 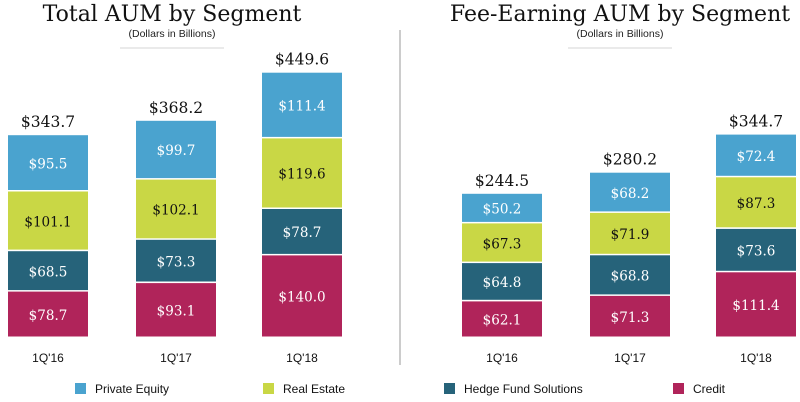 What do you see at coordinates (630, 160) in the screenshot?
I see `bar-total-label: $280.2` at bounding box center [630, 160].